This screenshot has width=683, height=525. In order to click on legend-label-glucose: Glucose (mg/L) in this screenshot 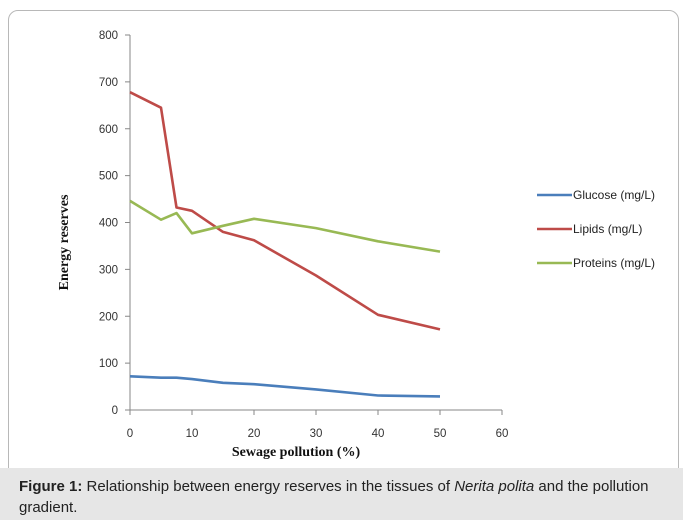, I will do `click(614, 195)`.